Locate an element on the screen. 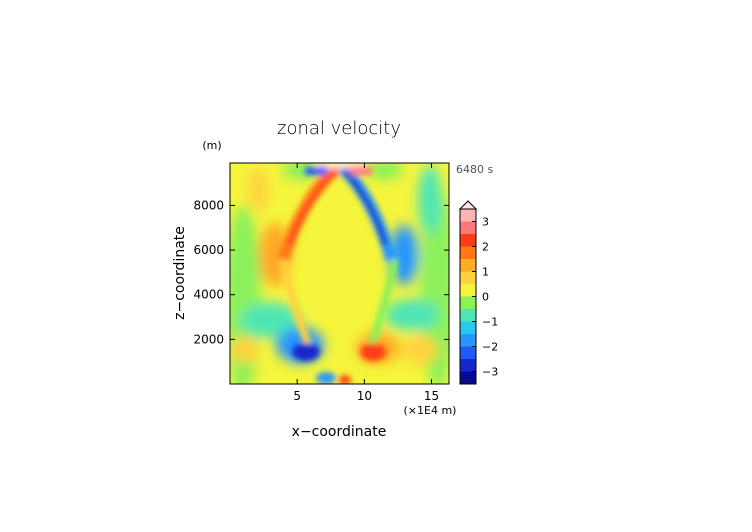  colorbar-tick-label: 3 is located at coordinates (485, 222).